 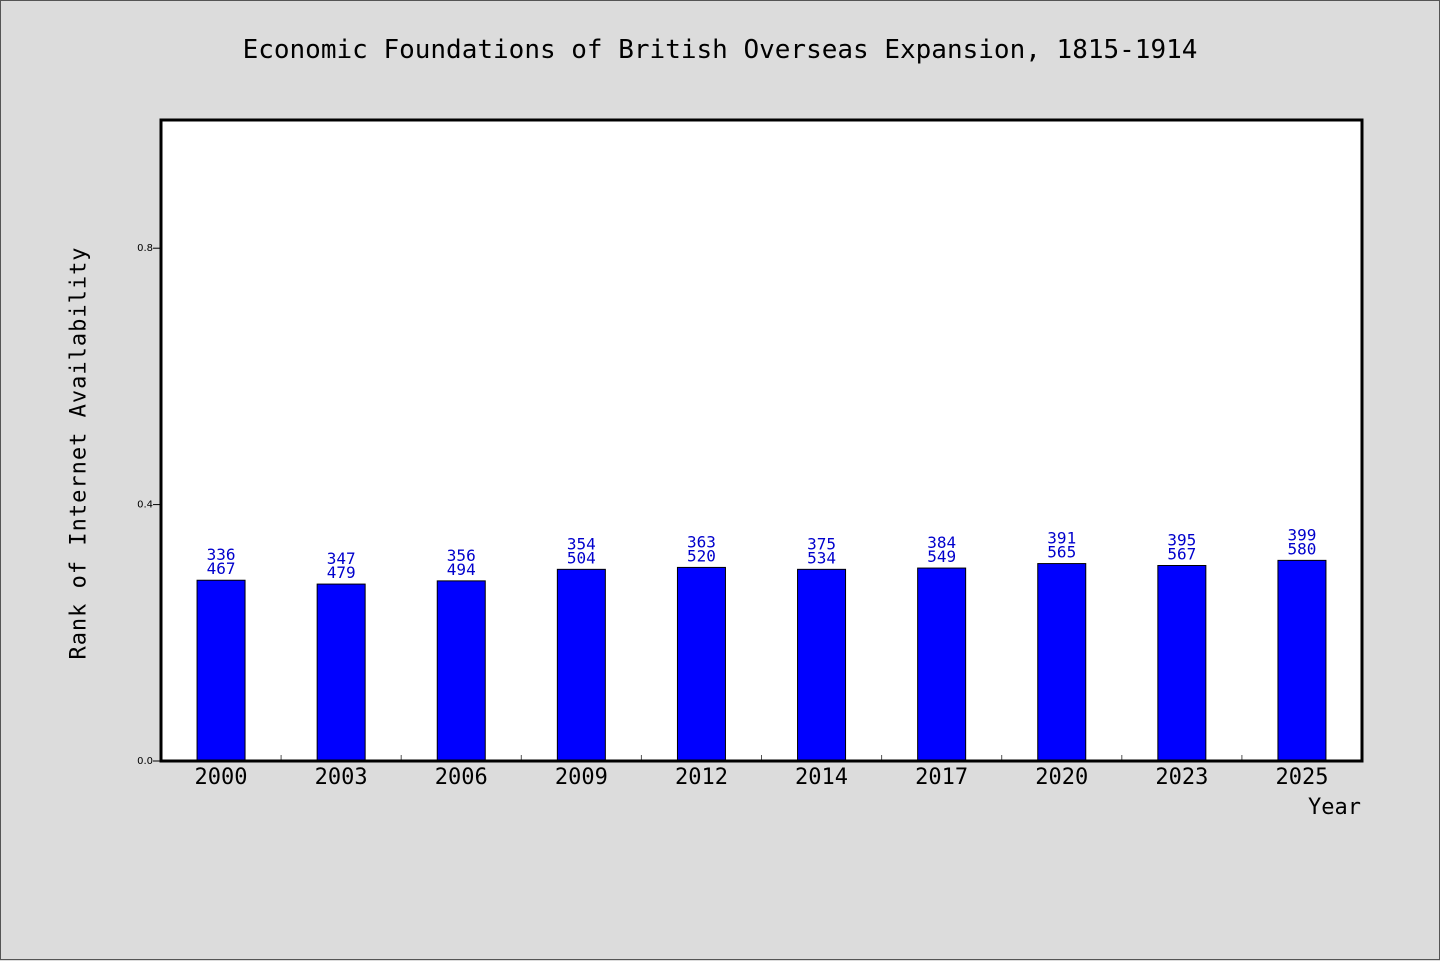 I want to click on bar-label-upper: 363, so click(x=701, y=541).